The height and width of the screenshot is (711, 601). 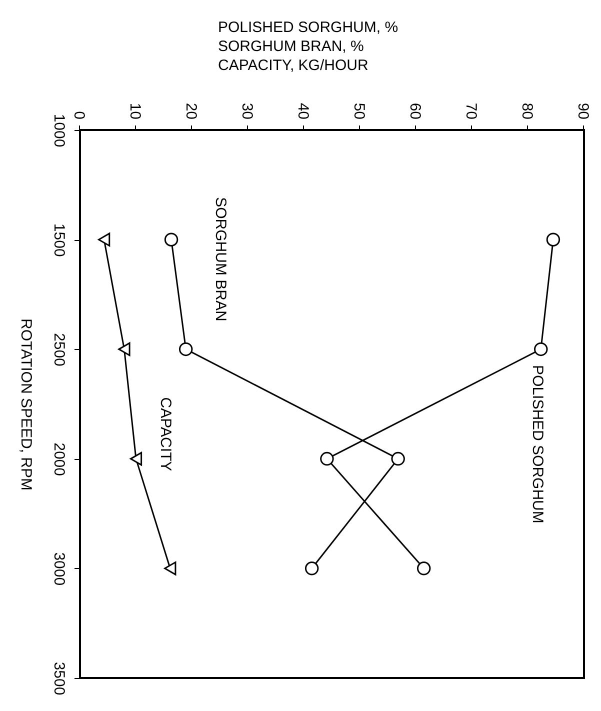 What do you see at coordinates (79, 115) in the screenshot?
I see `x-tick-label: 0` at bounding box center [79, 115].